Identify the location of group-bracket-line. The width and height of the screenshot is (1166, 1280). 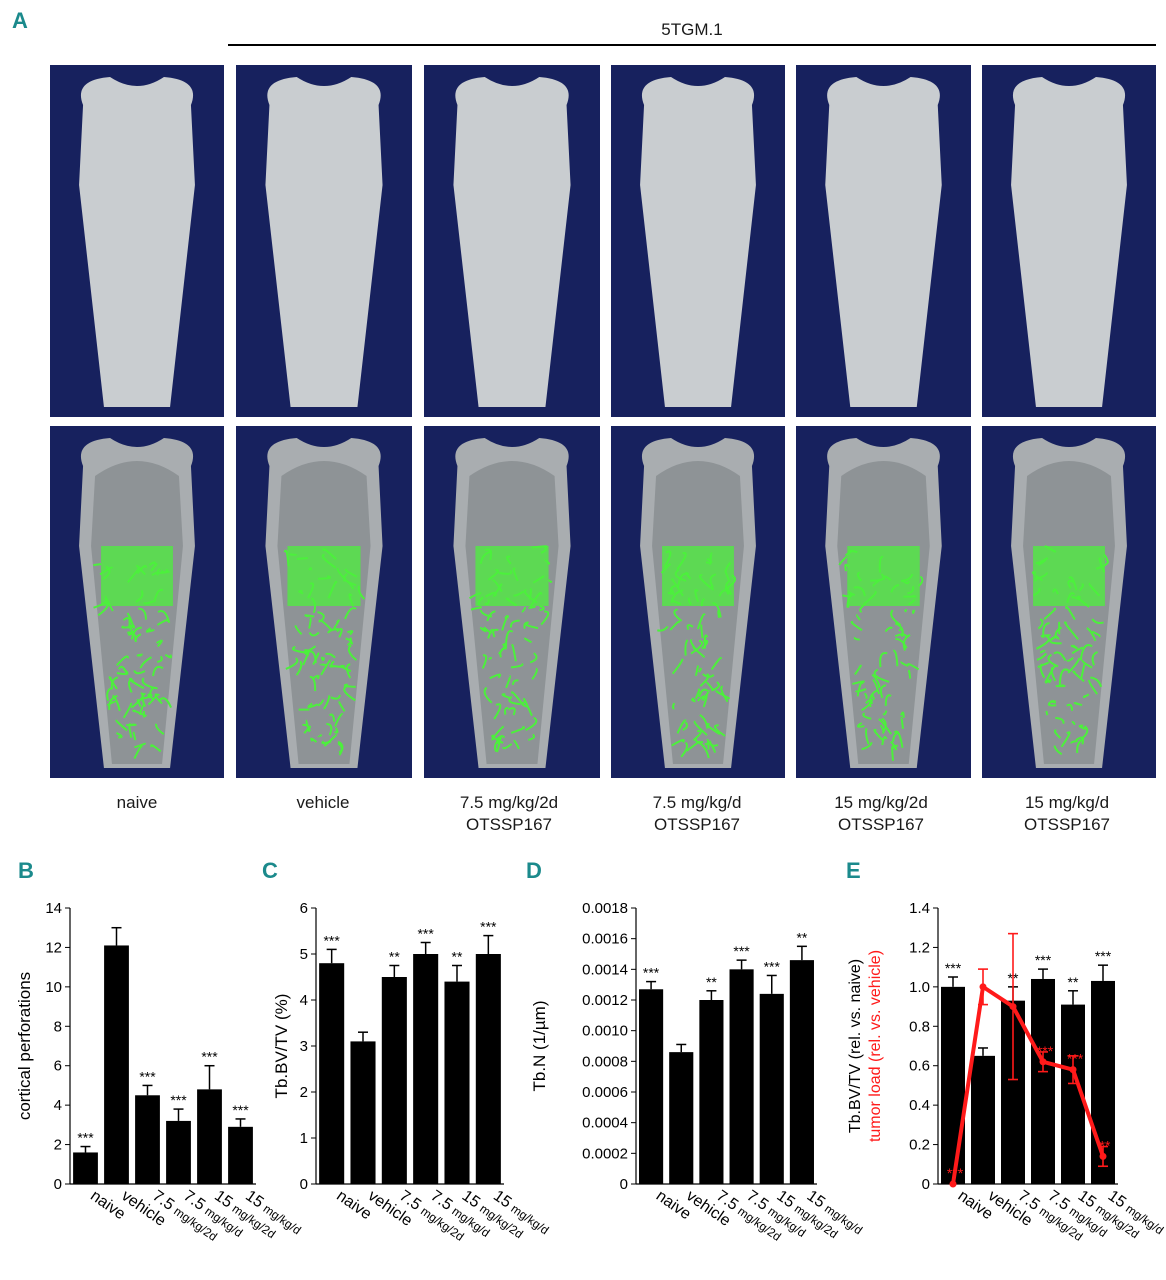
(692, 45).